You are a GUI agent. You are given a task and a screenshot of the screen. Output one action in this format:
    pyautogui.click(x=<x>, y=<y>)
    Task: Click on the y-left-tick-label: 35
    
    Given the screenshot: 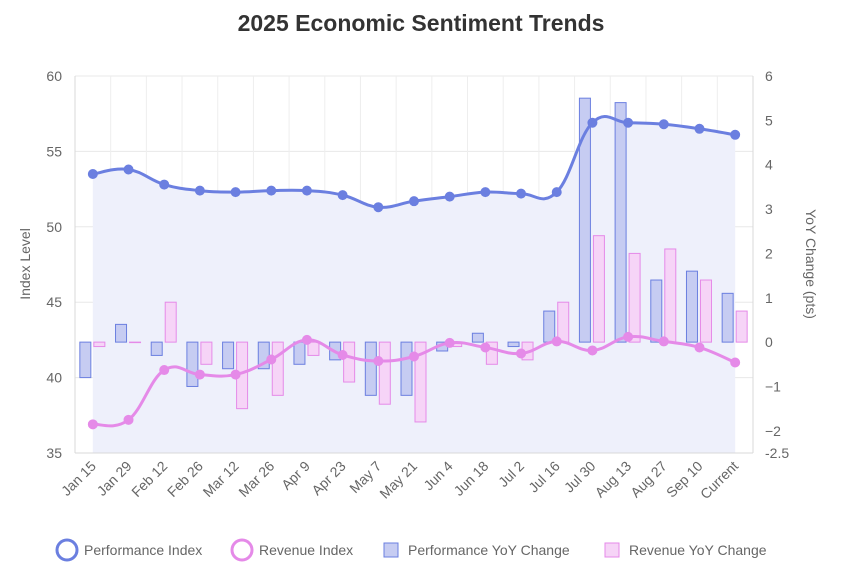 What is the action you would take?
    pyautogui.click(x=54, y=453)
    